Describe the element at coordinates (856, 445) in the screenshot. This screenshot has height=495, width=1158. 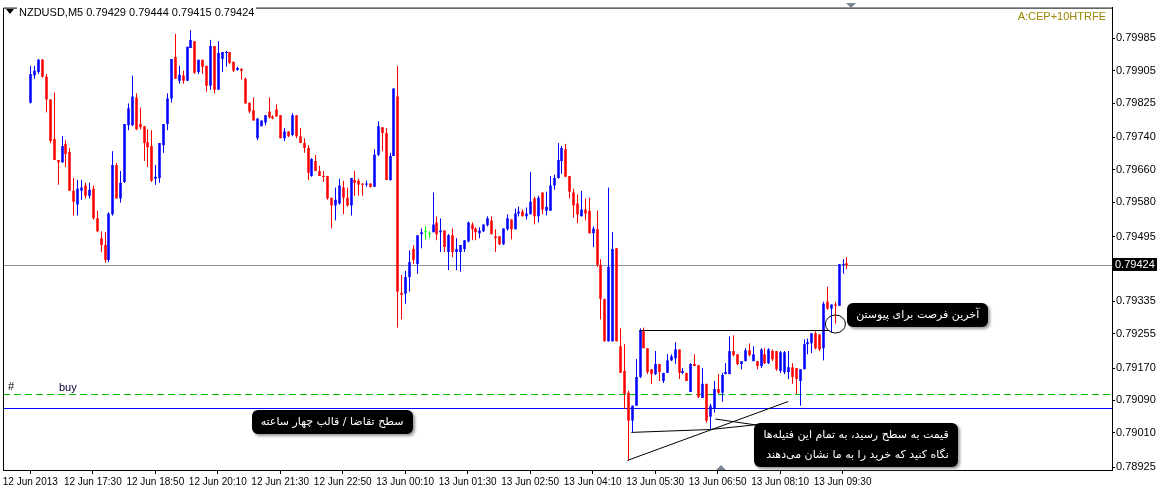
I see `annotation: قیمت به سطح رسید، به تمام این فتیله‌ها نگاه کنید که خرید را به ما نشان می‌دهند` at that location.